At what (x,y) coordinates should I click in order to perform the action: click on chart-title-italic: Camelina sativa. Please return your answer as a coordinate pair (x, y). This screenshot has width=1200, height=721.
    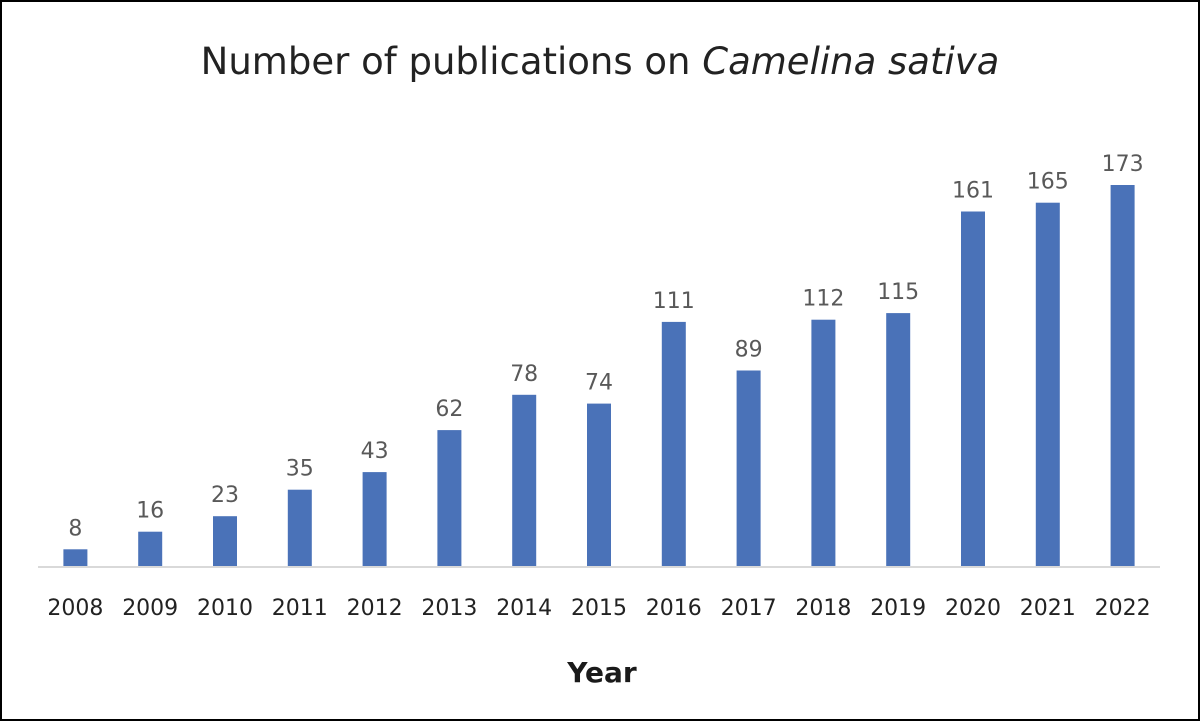
    Looking at the image, I should click on (850, 61).